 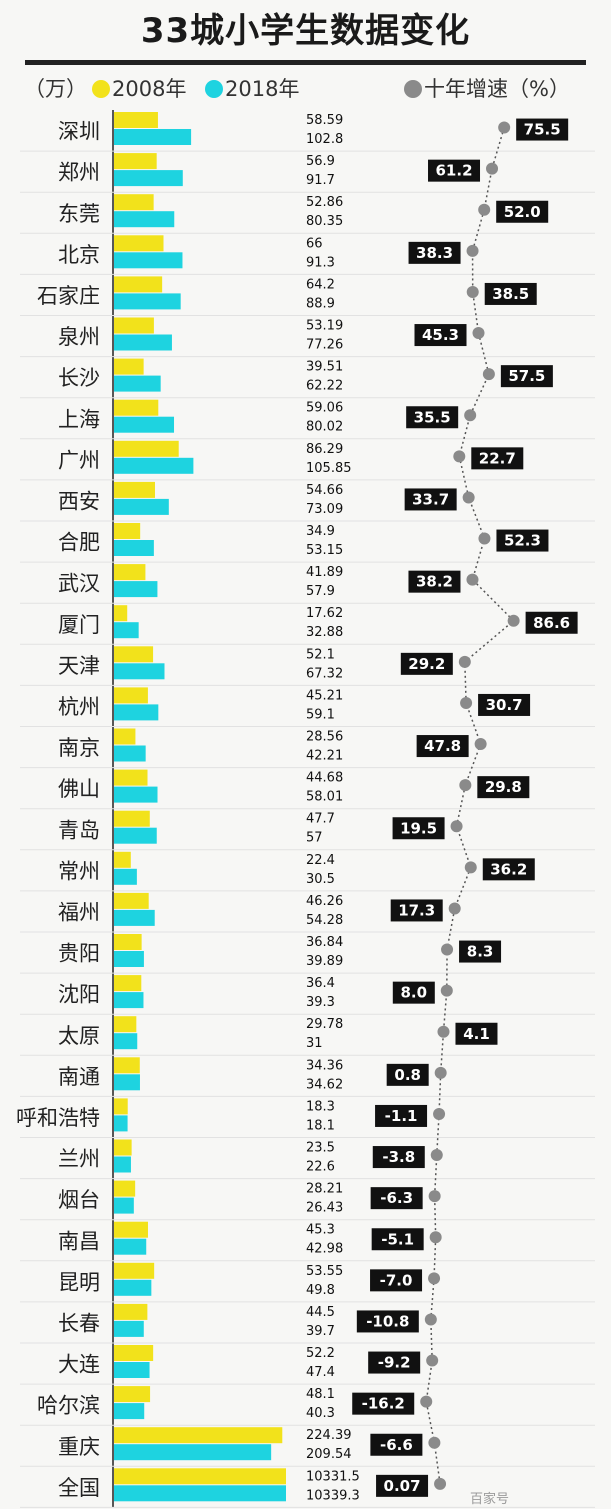 I want to click on growth-label: -10.8, so click(x=387, y=1321).